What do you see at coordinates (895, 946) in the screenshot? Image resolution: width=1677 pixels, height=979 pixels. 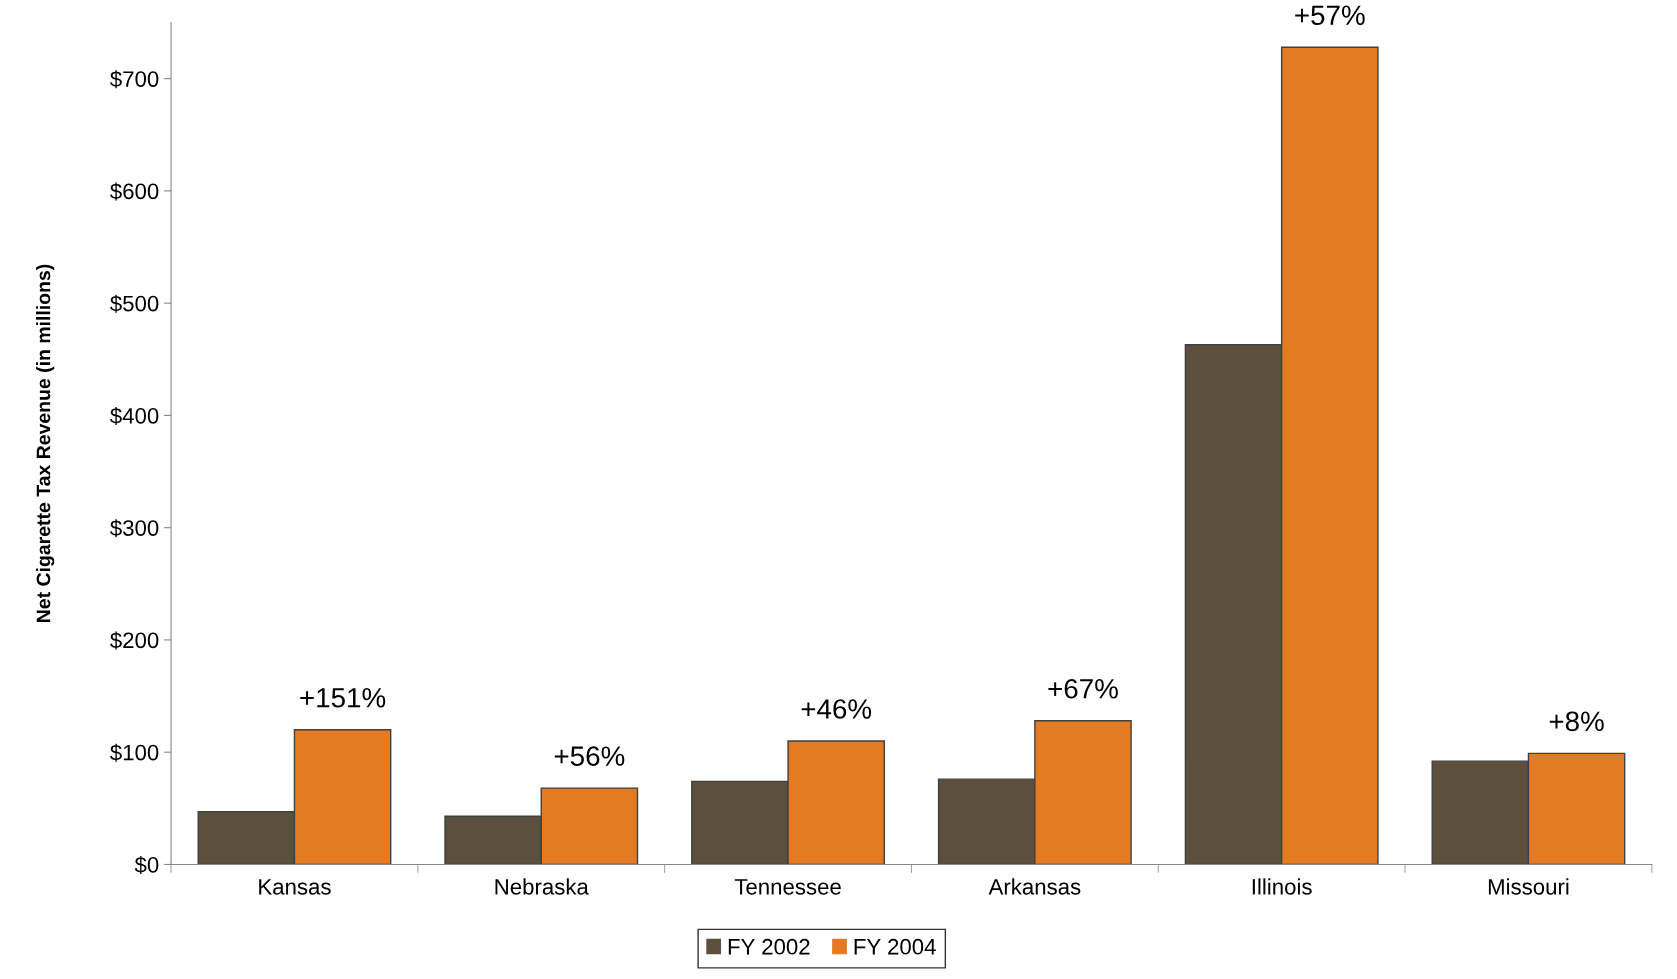 I see `legend-label: FY 2004` at bounding box center [895, 946].